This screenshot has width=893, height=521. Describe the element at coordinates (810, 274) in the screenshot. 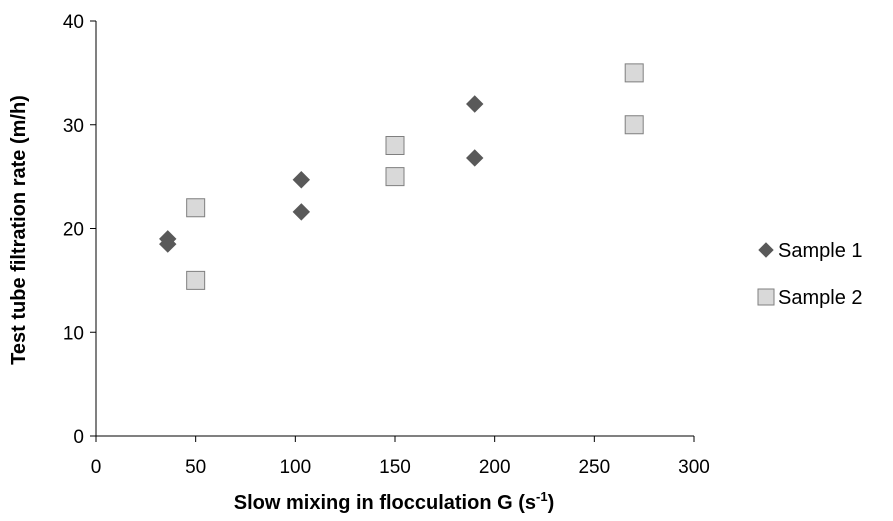

I see `legend: Sample 1 Sample 2` at that location.